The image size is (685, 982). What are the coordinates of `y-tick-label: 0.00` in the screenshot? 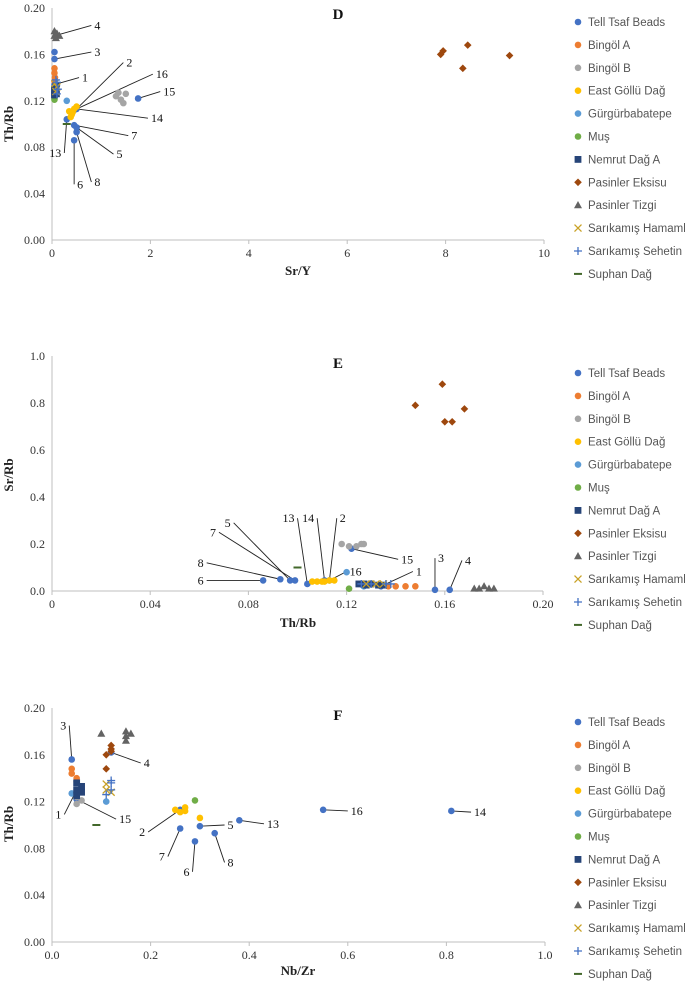 It's located at (34, 942).